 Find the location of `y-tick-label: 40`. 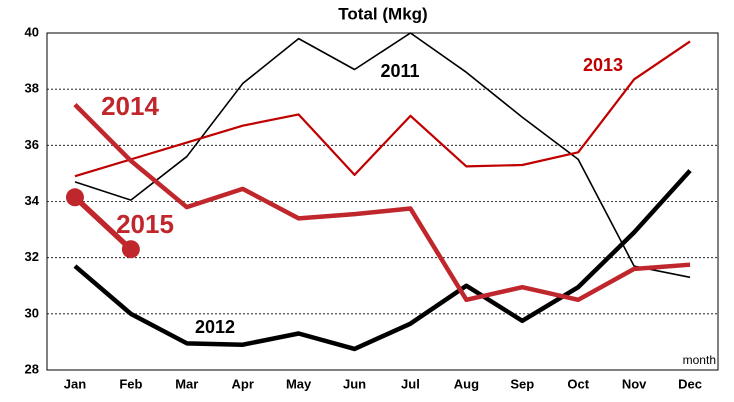

y-tick-label: 40 is located at coordinates (32, 31).